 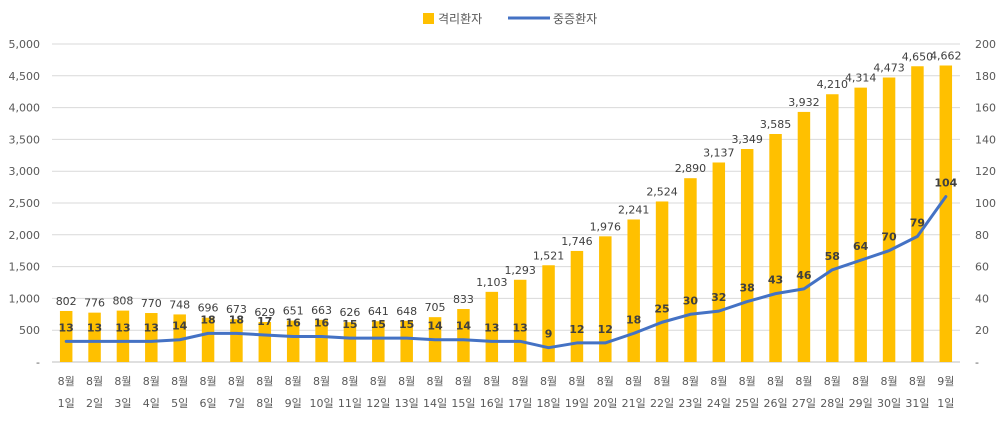 What do you see at coordinates (549, 255) in the screenshot?
I see `bar-value-label: 1,521` at bounding box center [549, 255].